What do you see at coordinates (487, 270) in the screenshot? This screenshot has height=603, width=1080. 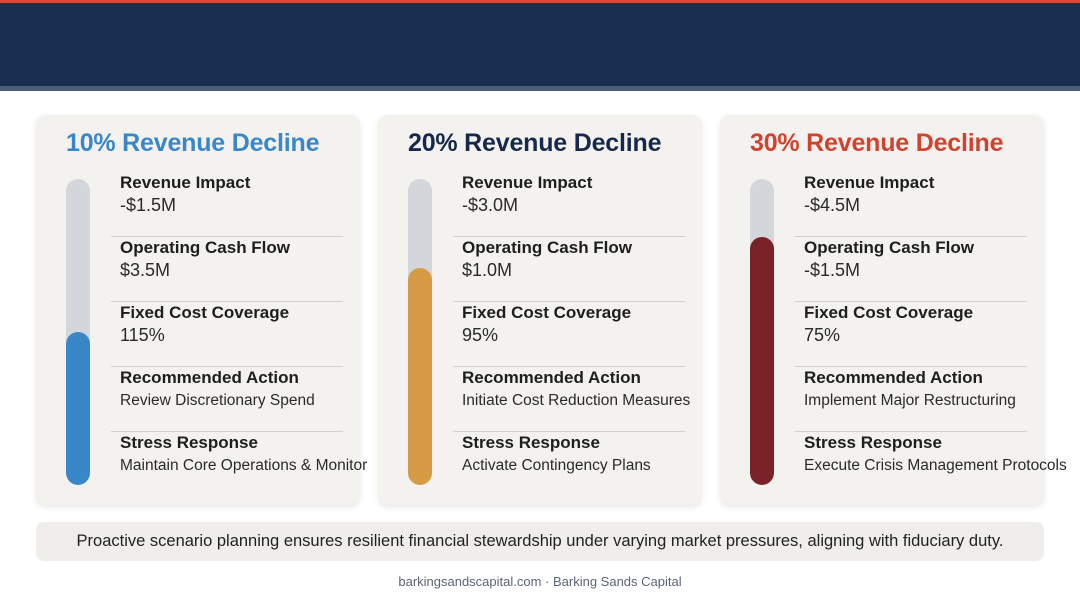 I see `metric-value: $1.0M` at bounding box center [487, 270].